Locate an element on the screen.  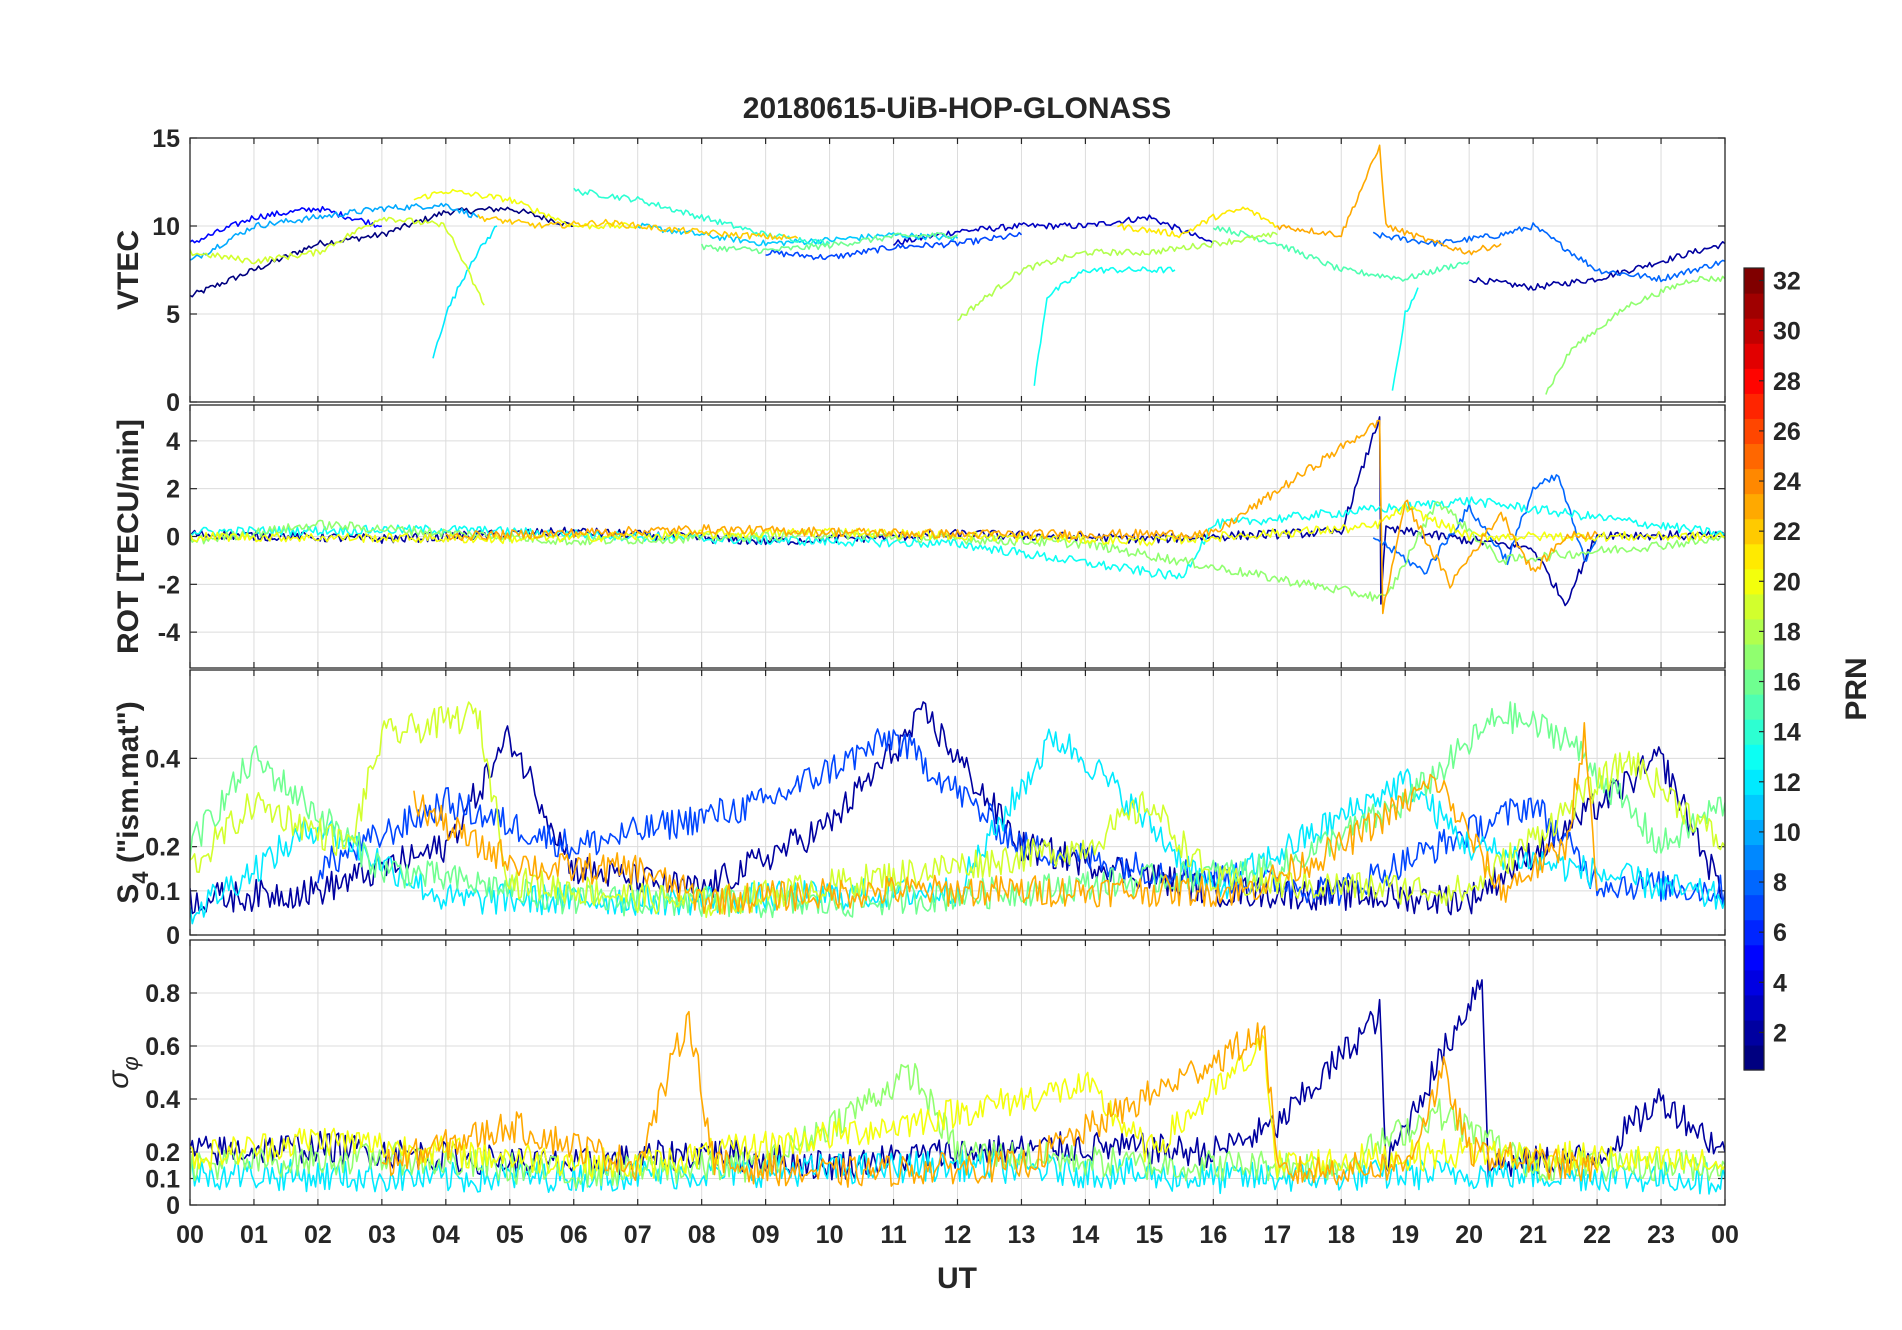
y-axis-label-base: S is located at coordinates (128, 894).